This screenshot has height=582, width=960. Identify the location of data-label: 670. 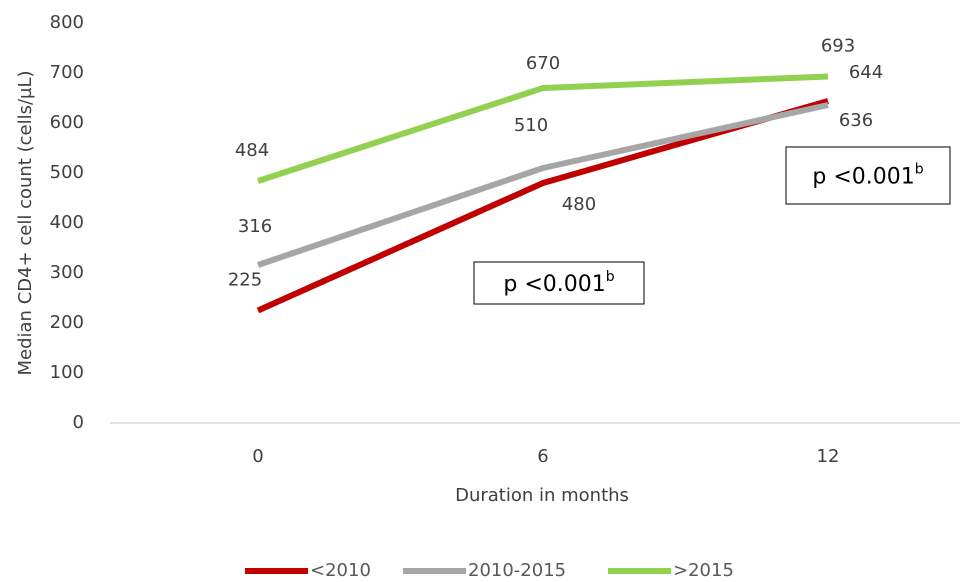
(543, 63).